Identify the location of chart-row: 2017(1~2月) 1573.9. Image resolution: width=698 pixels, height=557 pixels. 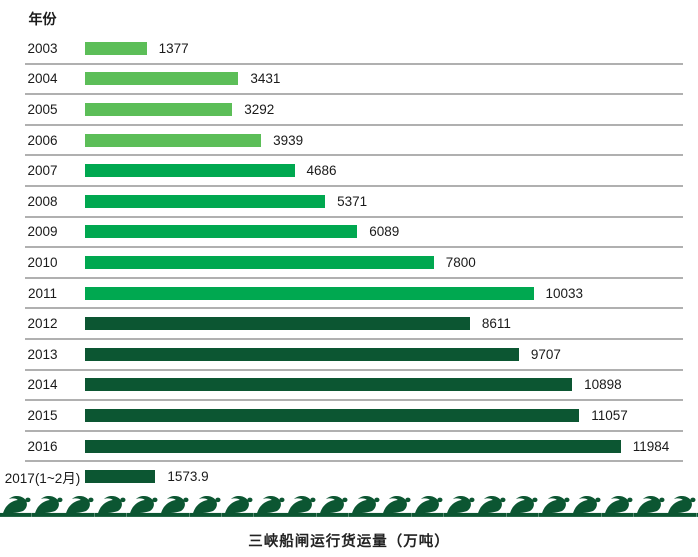
(349, 476).